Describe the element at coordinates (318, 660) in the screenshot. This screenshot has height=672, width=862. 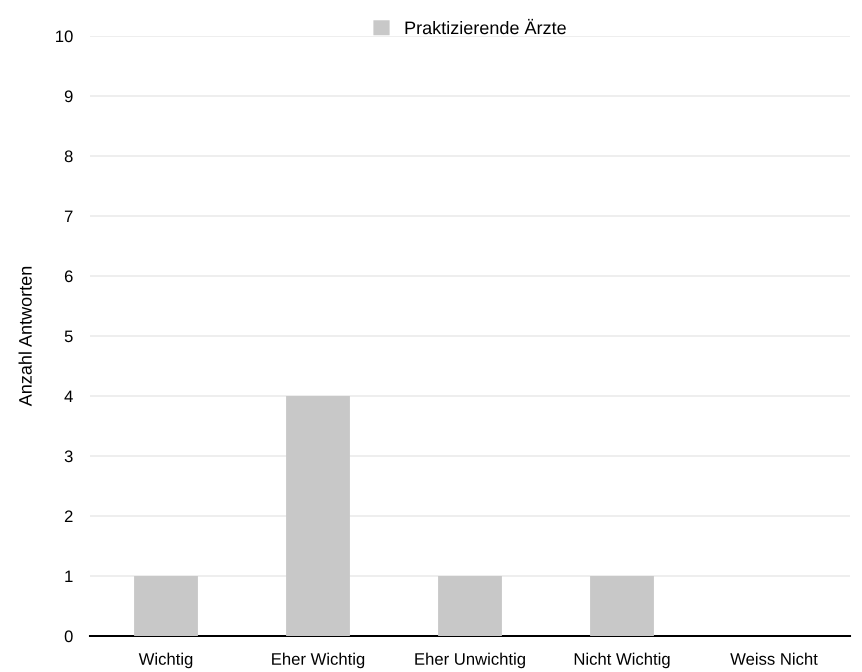
I see `x-tick-label: Eher Wichtig` at that location.